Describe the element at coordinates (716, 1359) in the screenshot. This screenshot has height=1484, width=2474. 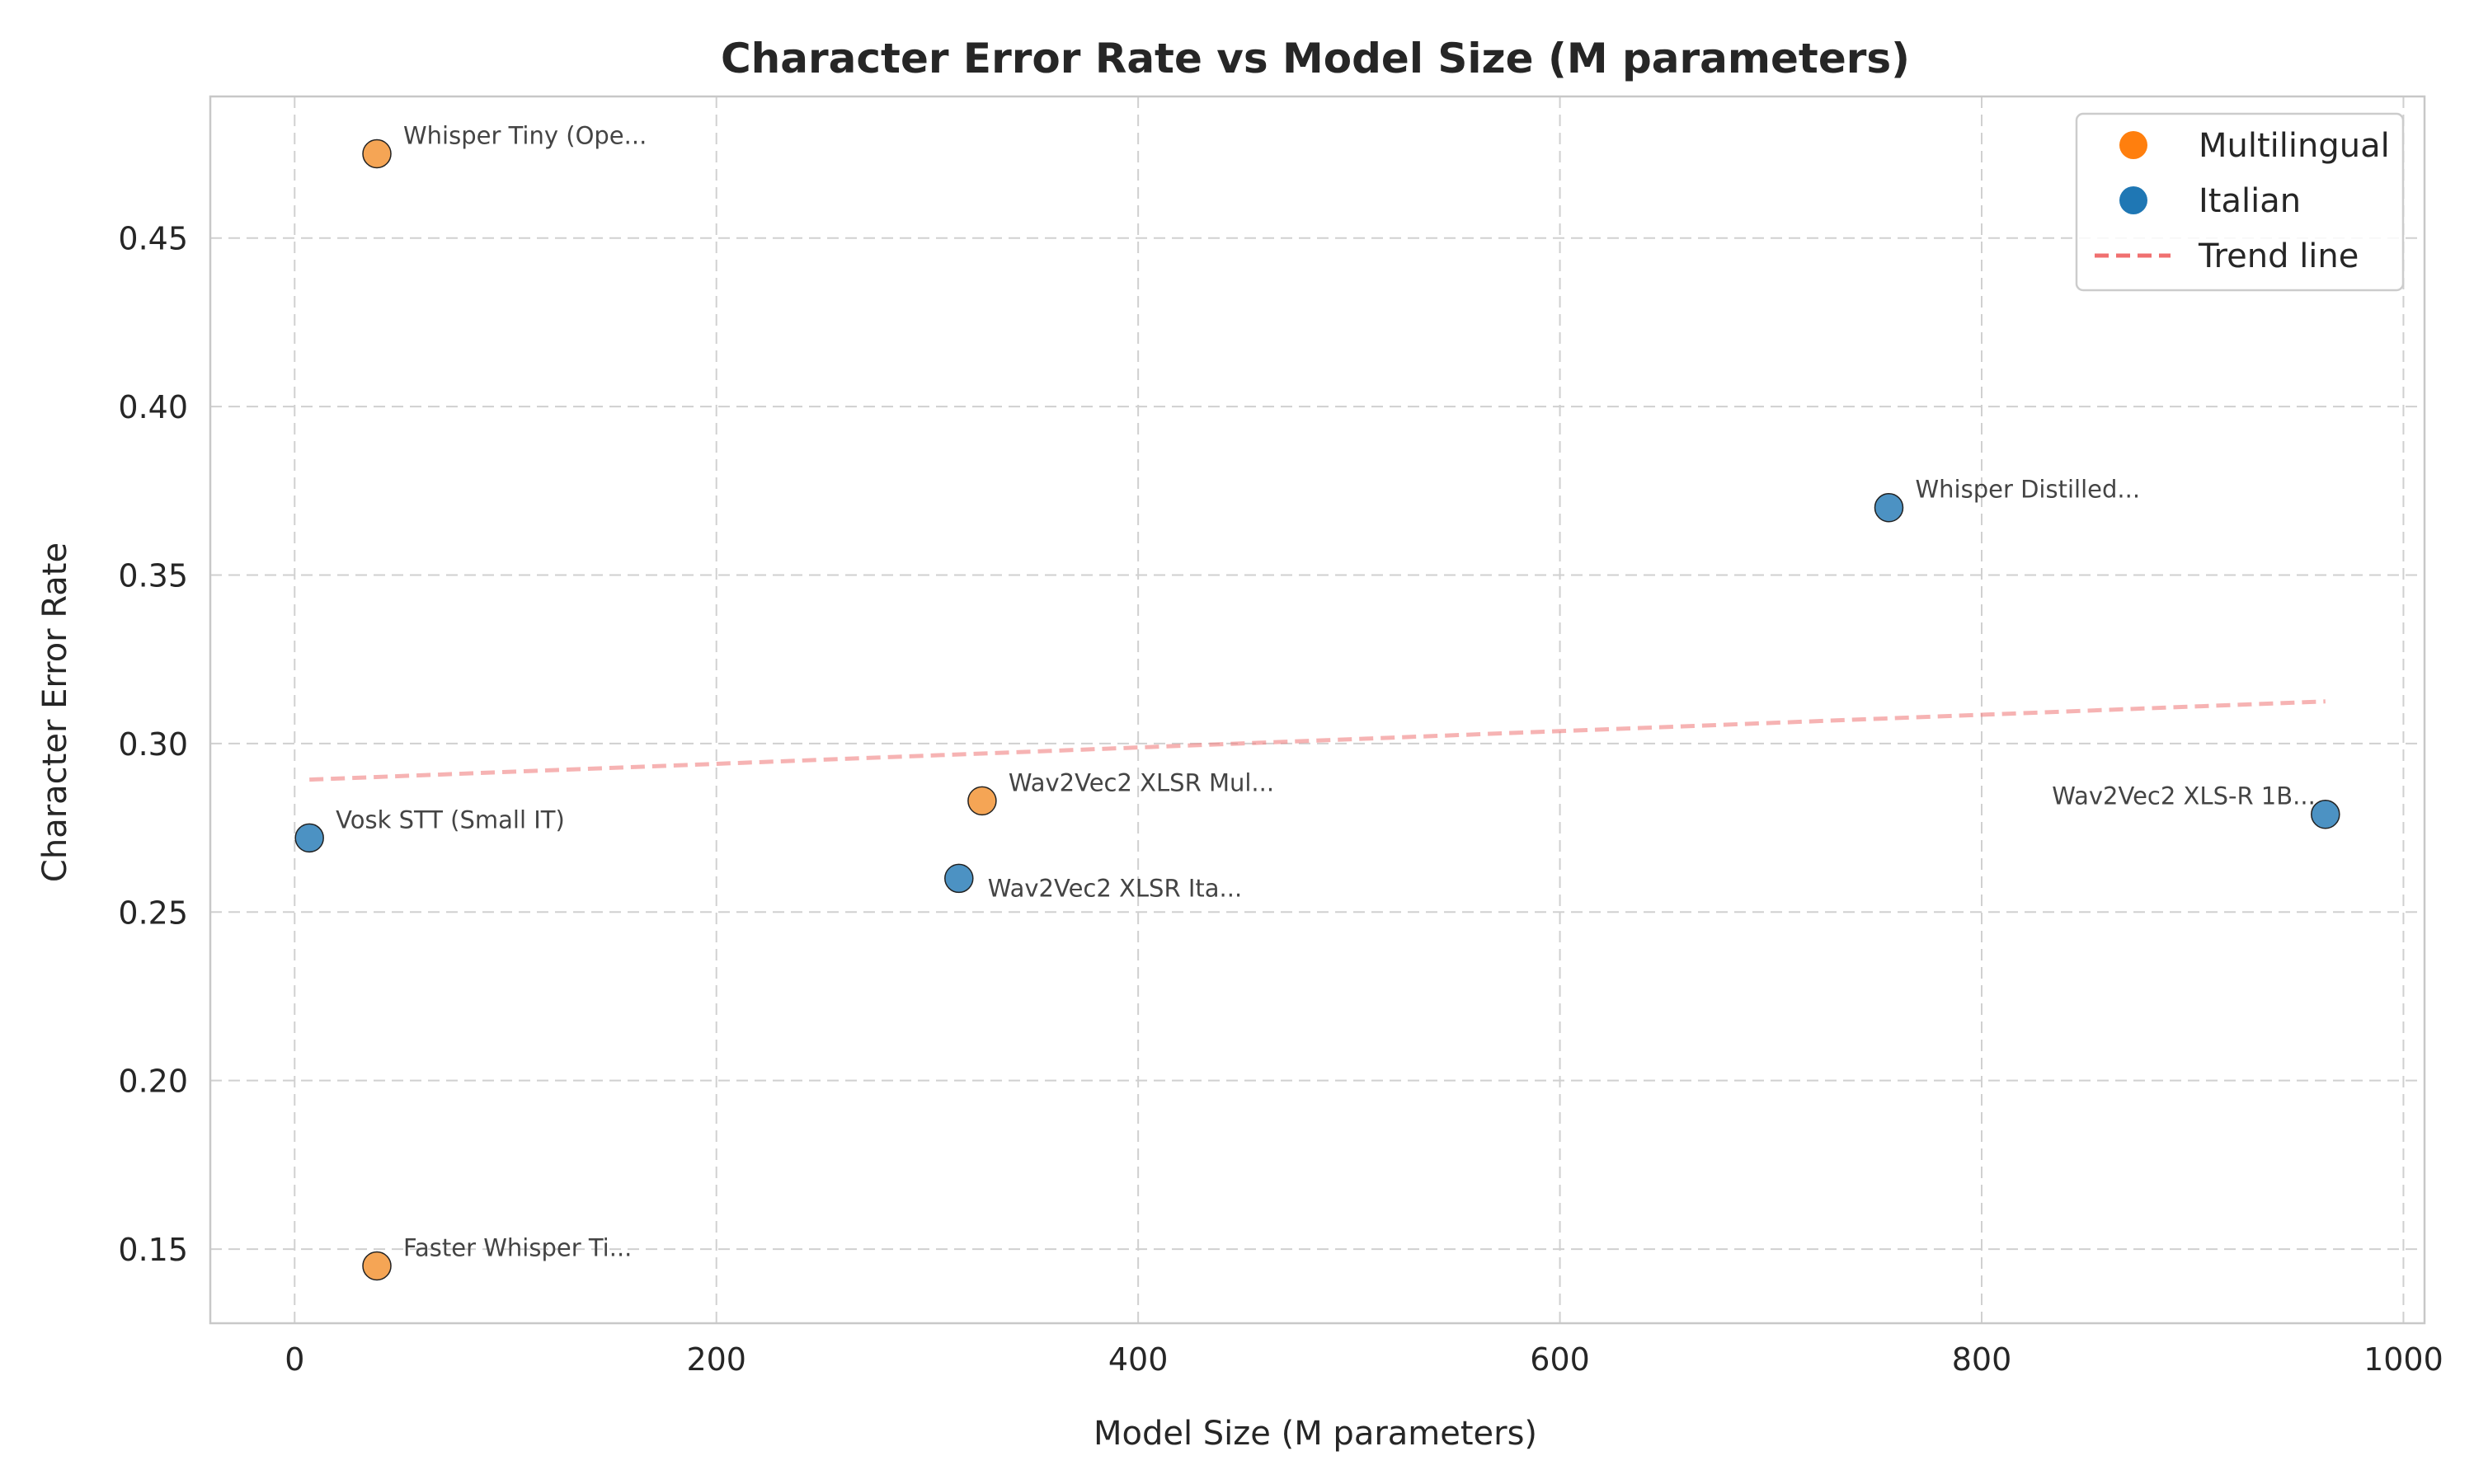
I see `x-tick-label: 200` at that location.